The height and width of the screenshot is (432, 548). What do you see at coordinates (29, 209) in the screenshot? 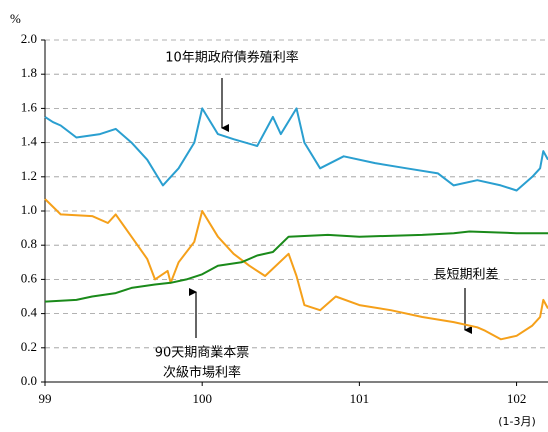
I see `y-tick-label: 1.0` at bounding box center [29, 209].